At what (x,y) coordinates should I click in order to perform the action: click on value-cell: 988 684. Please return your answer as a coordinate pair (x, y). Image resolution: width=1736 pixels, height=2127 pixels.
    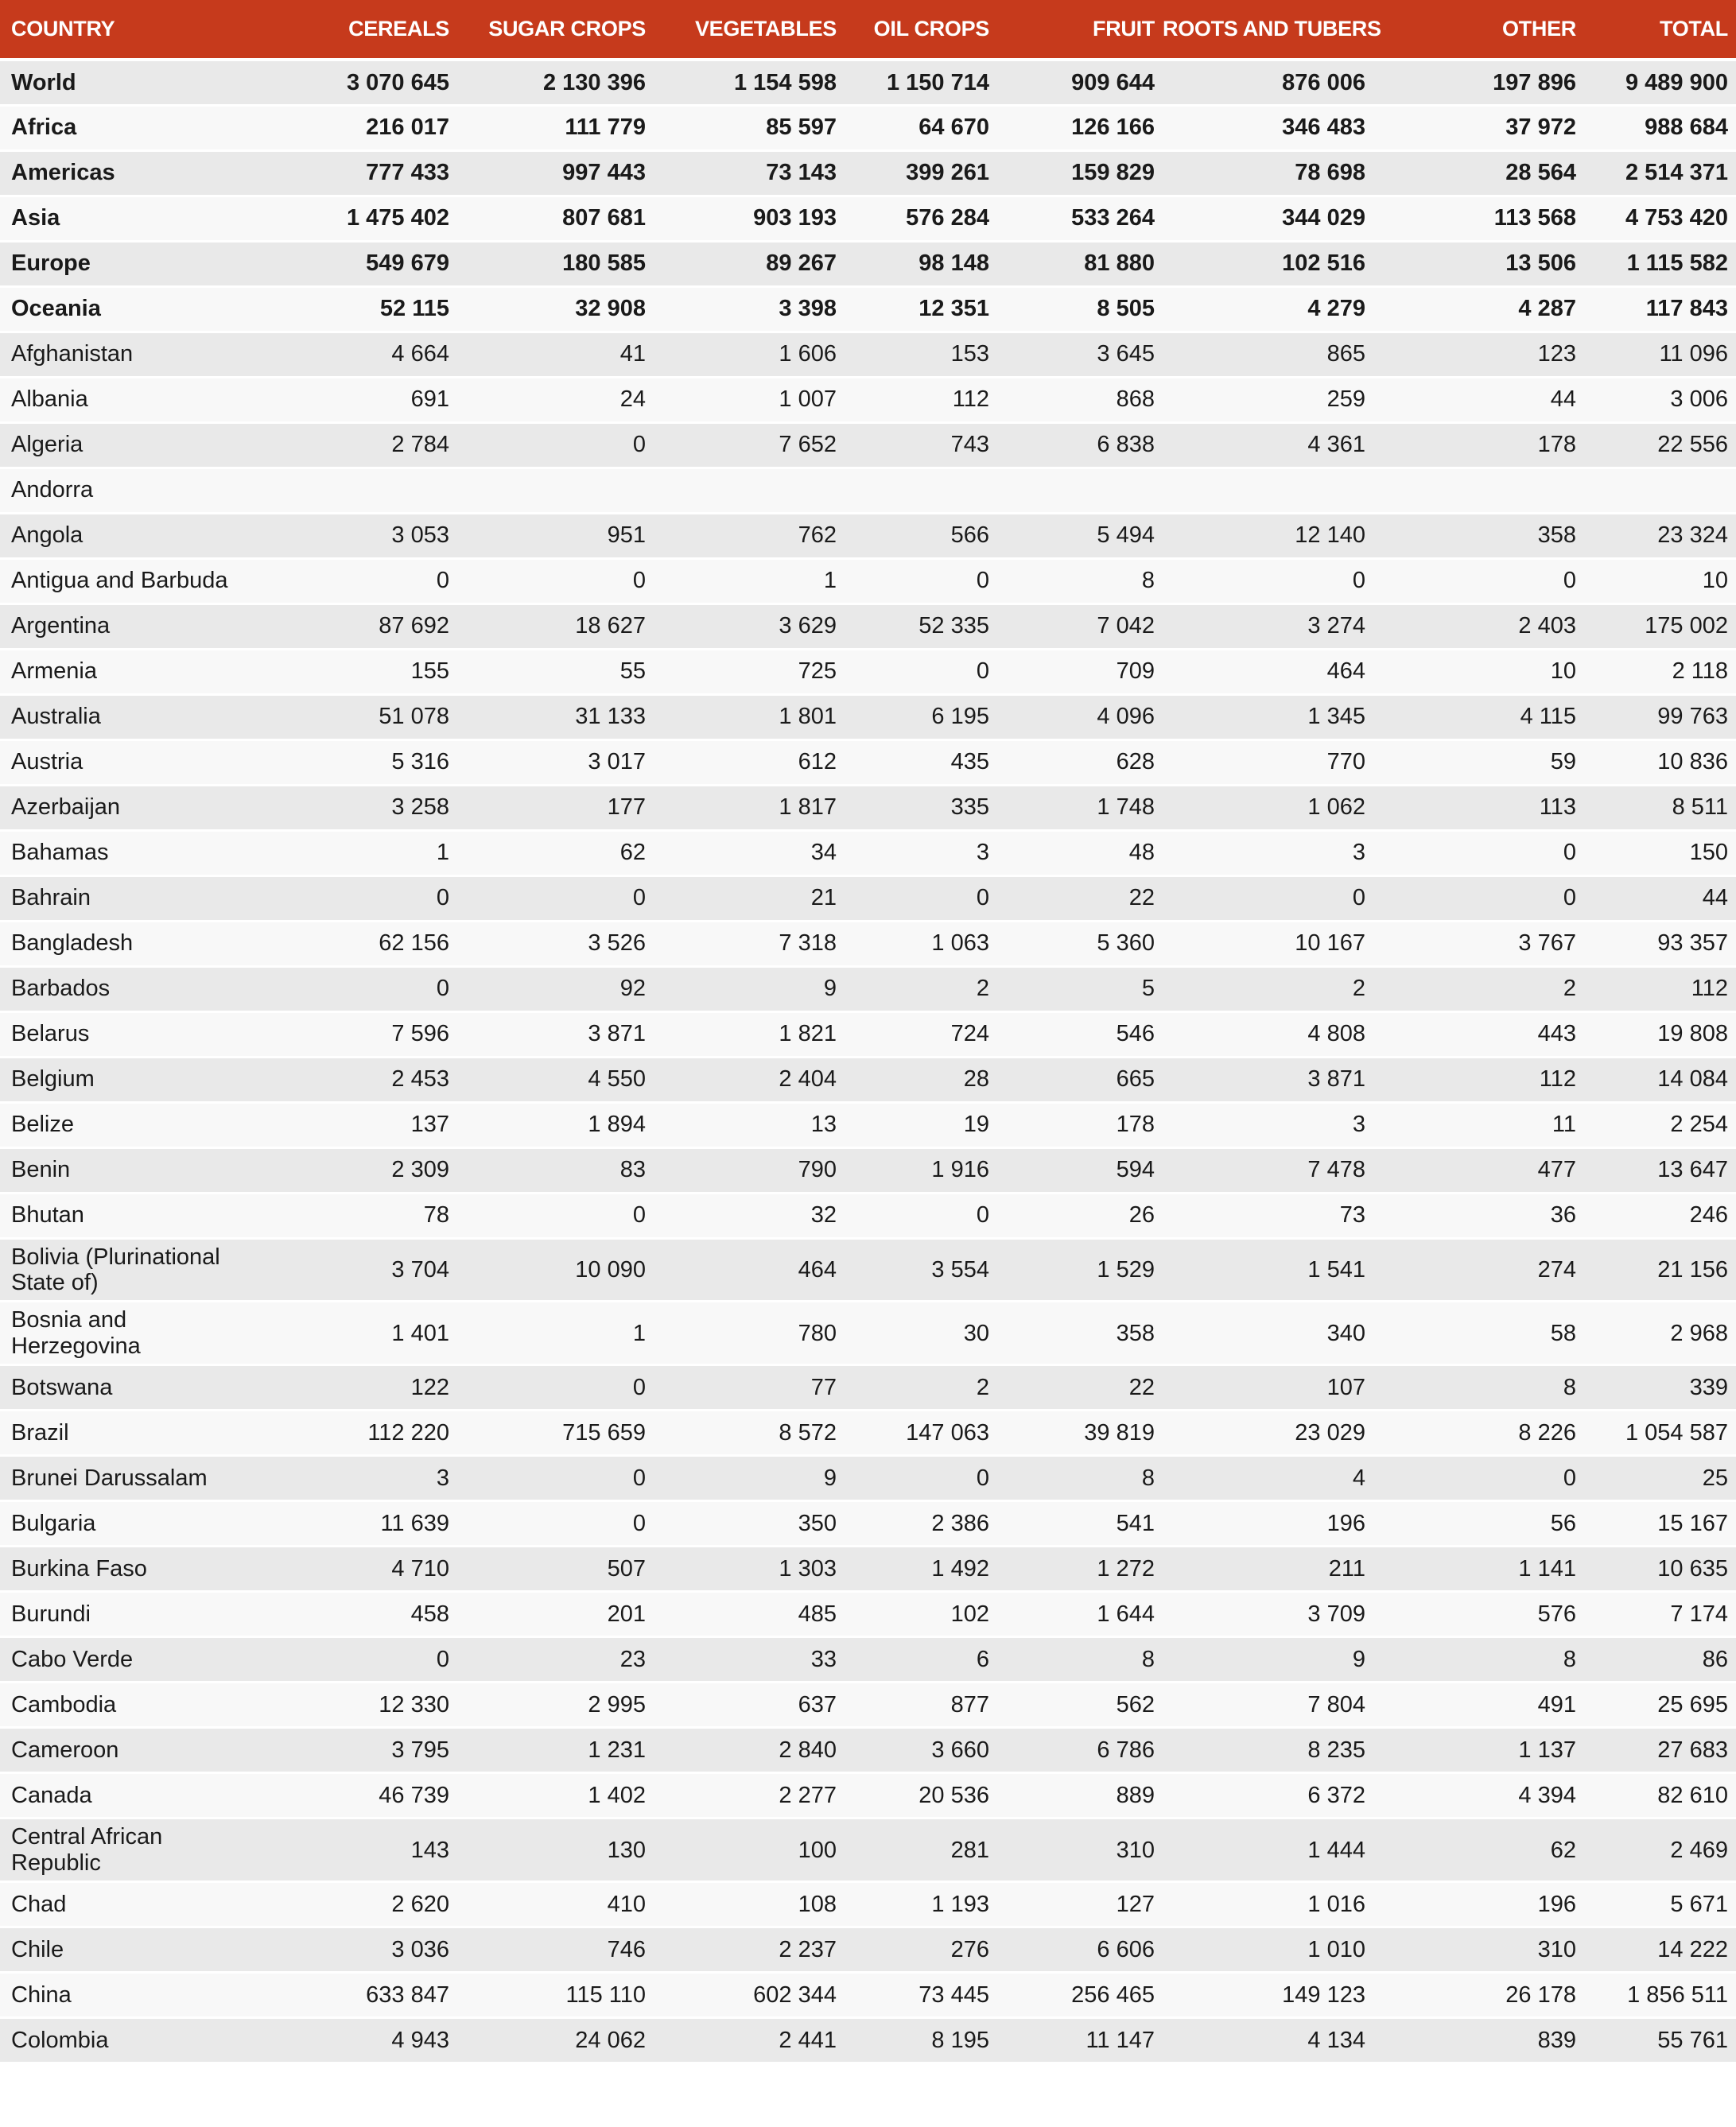
    Looking at the image, I should click on (1660, 128).